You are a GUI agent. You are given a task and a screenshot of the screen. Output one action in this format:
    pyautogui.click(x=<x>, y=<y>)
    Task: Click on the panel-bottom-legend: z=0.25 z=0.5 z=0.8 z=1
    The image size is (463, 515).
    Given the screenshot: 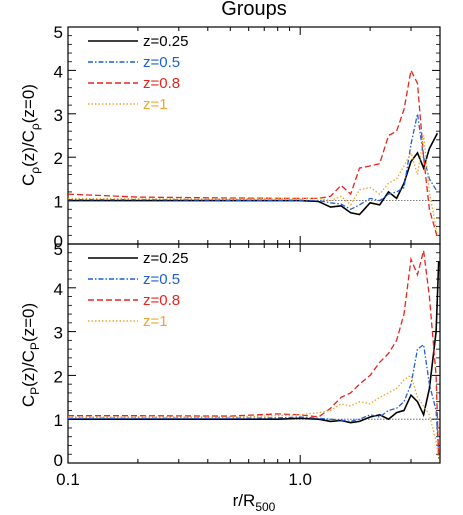 What is the action you would take?
    pyautogui.click(x=138, y=290)
    